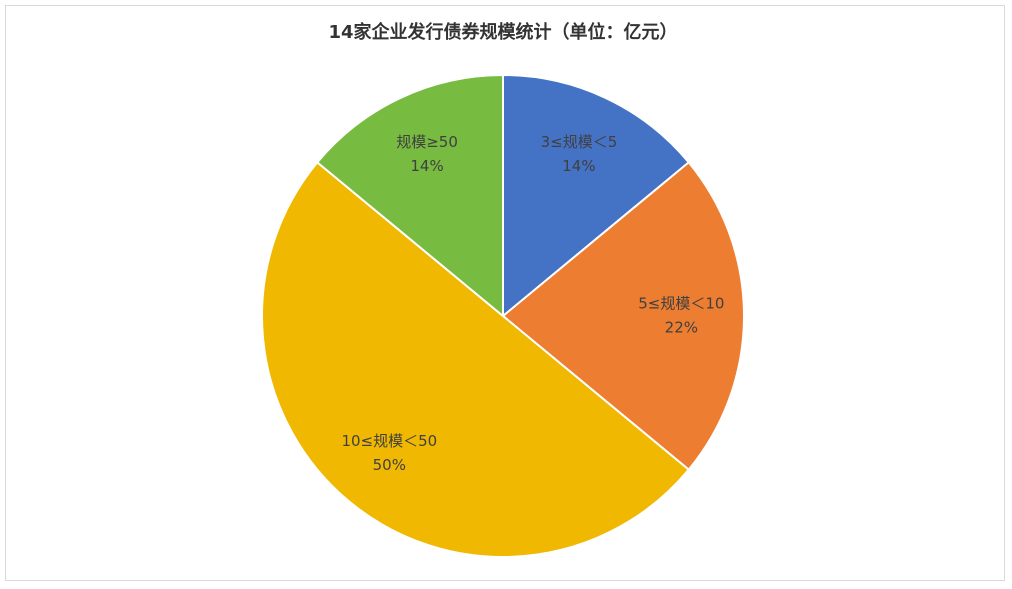 This screenshot has width=1012, height=589. What do you see at coordinates (579, 142) in the screenshot?
I see `slice-category-label: 3≤规模＜5` at bounding box center [579, 142].